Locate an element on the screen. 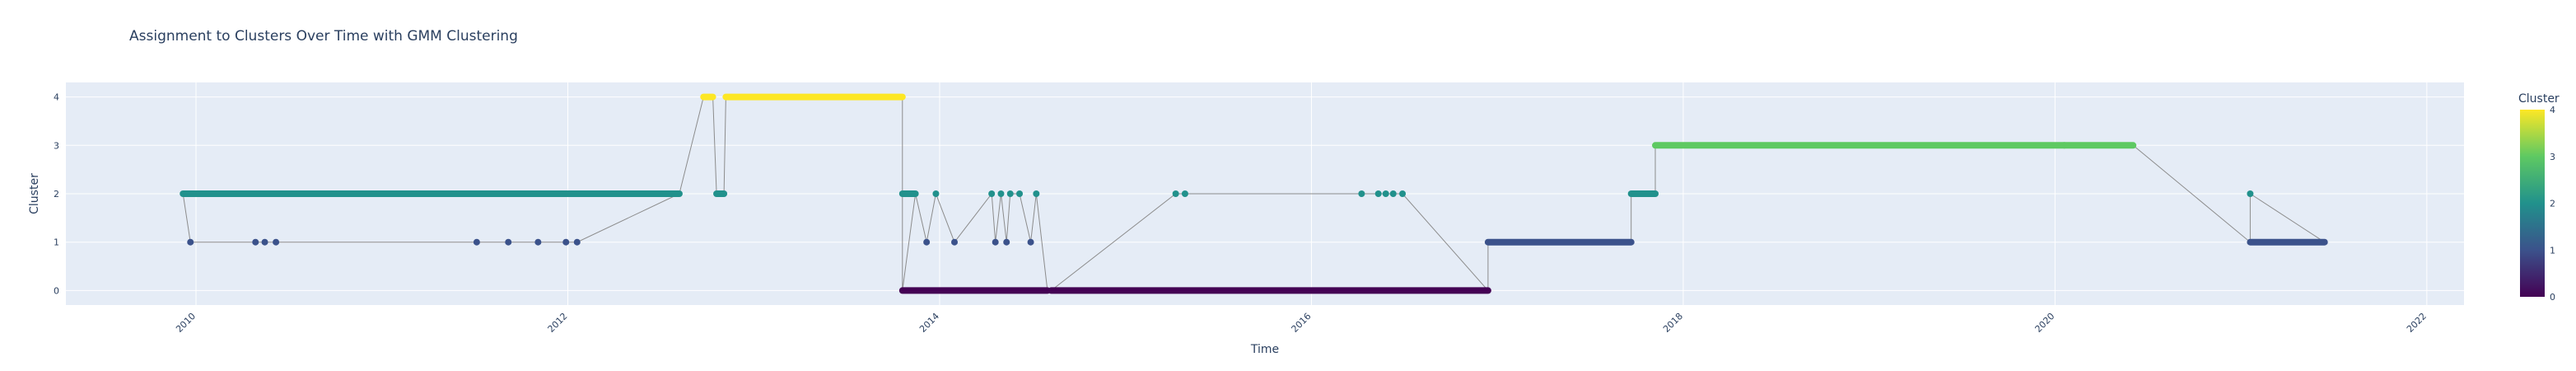  x-axis-title: Time is located at coordinates (1264, 349).